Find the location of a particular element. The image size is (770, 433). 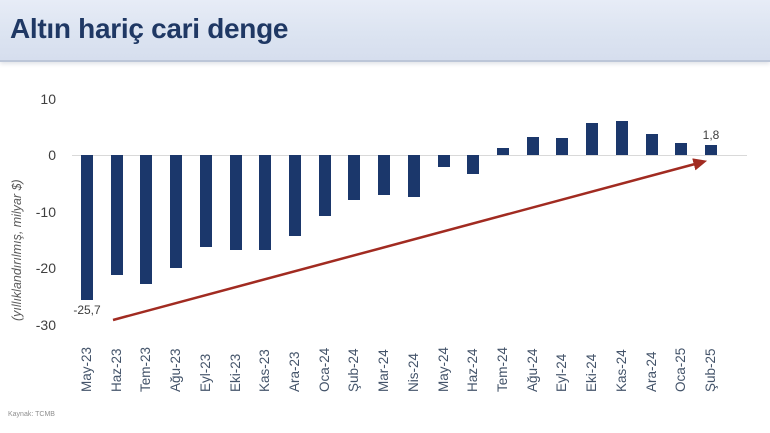

bar-Şub-24 is located at coordinates (354, 178).